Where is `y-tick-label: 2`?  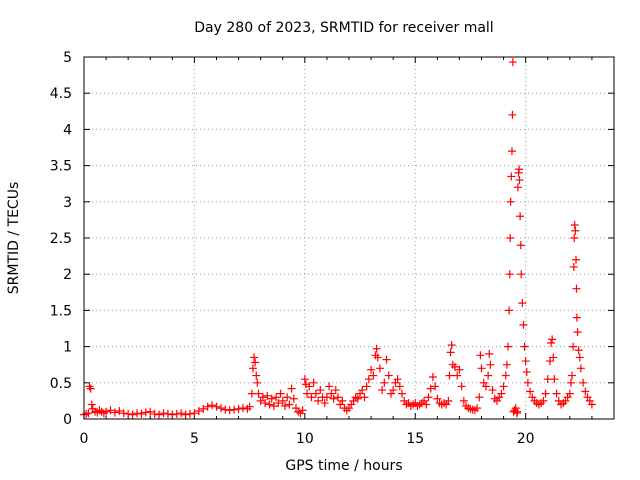 y-tick-label: 2 is located at coordinates (67, 275).